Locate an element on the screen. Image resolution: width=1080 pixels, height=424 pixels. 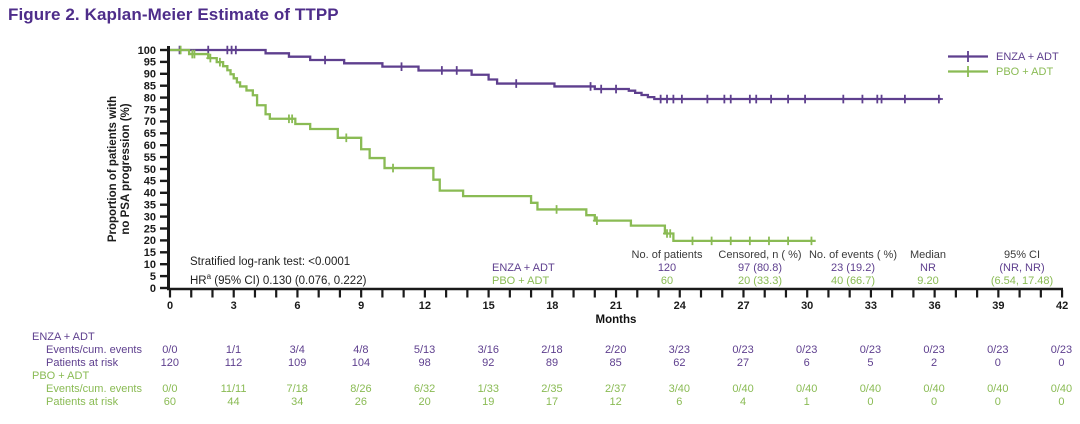
summary-value: 120 is located at coordinates (667, 268).